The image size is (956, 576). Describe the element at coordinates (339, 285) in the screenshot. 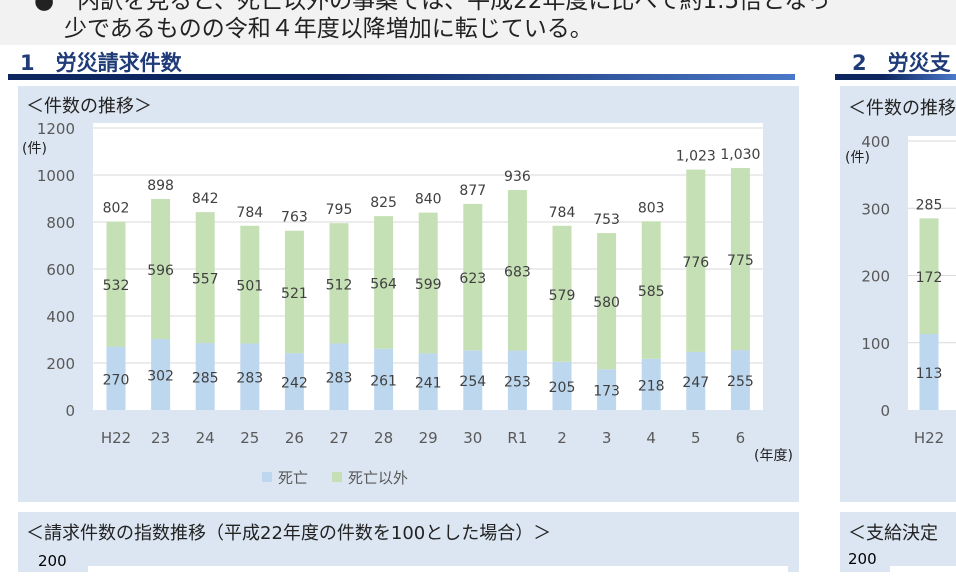

I see `data-label: 512` at that location.